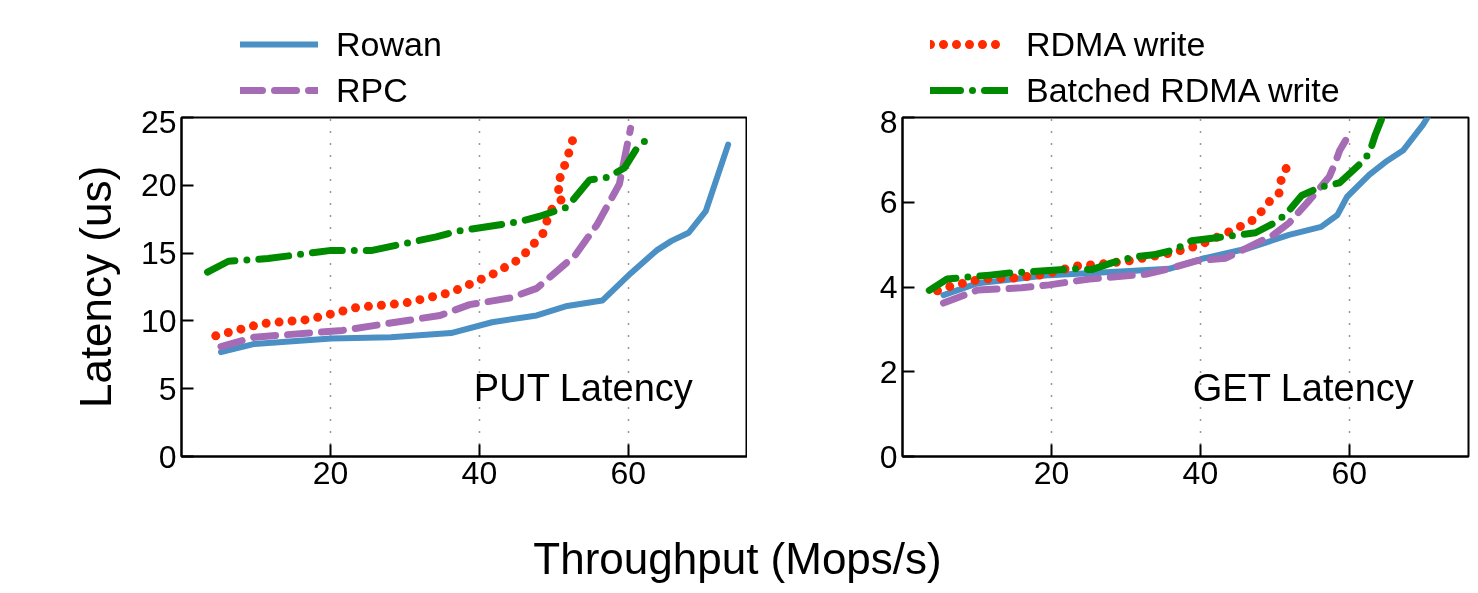 This screenshot has height=593, width=1478. What do you see at coordinates (1183, 90) in the screenshot?
I see `legend-label: Batched RDMA write` at bounding box center [1183, 90].